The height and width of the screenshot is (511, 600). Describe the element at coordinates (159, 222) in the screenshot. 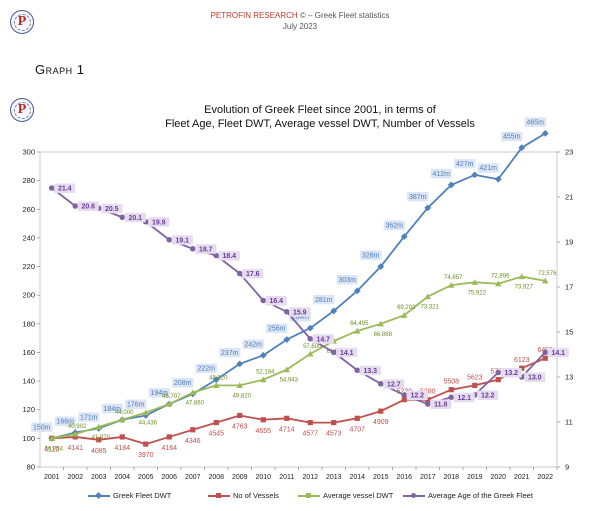

I see `data-label-age: 19.9` at that location.